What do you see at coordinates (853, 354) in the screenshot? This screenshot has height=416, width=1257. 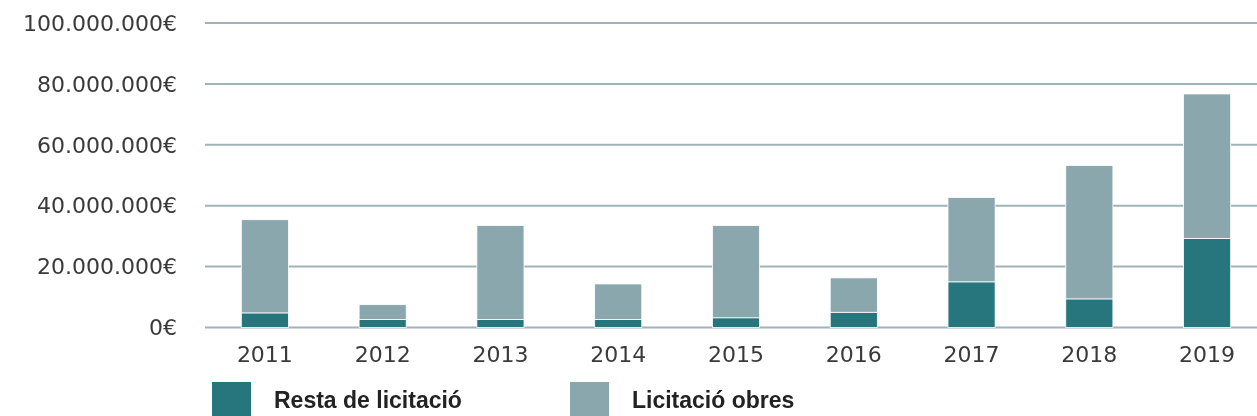 I see `x-tick-label: 2016` at bounding box center [853, 354].